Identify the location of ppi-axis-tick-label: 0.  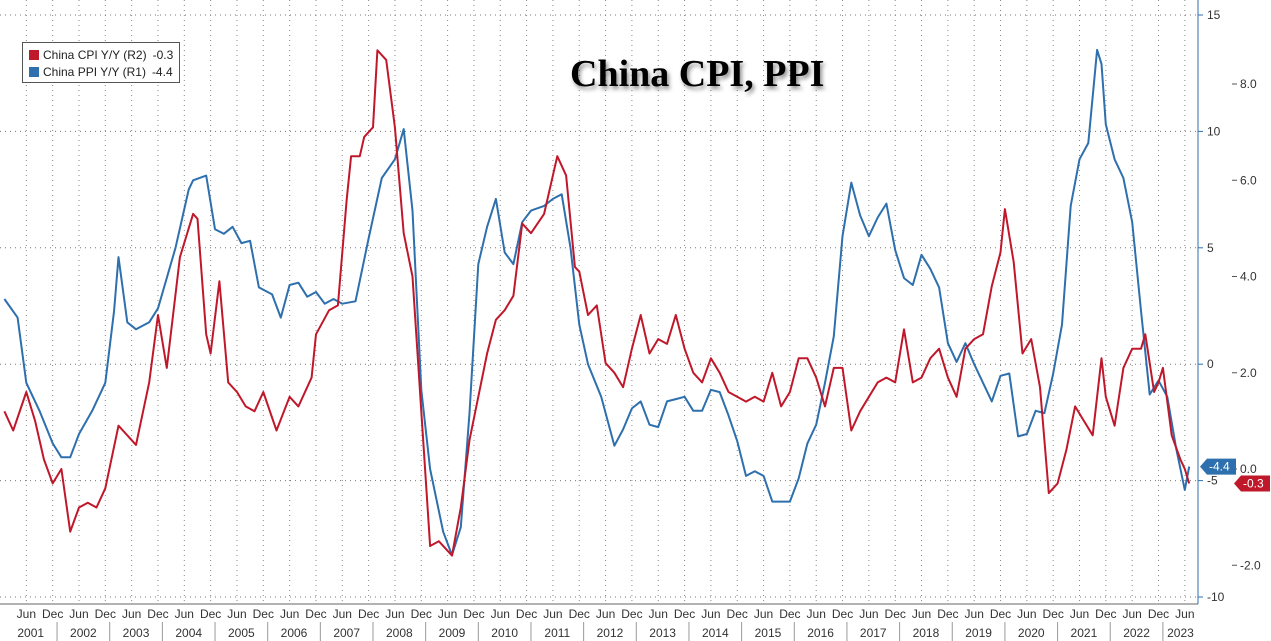
(1210, 364).